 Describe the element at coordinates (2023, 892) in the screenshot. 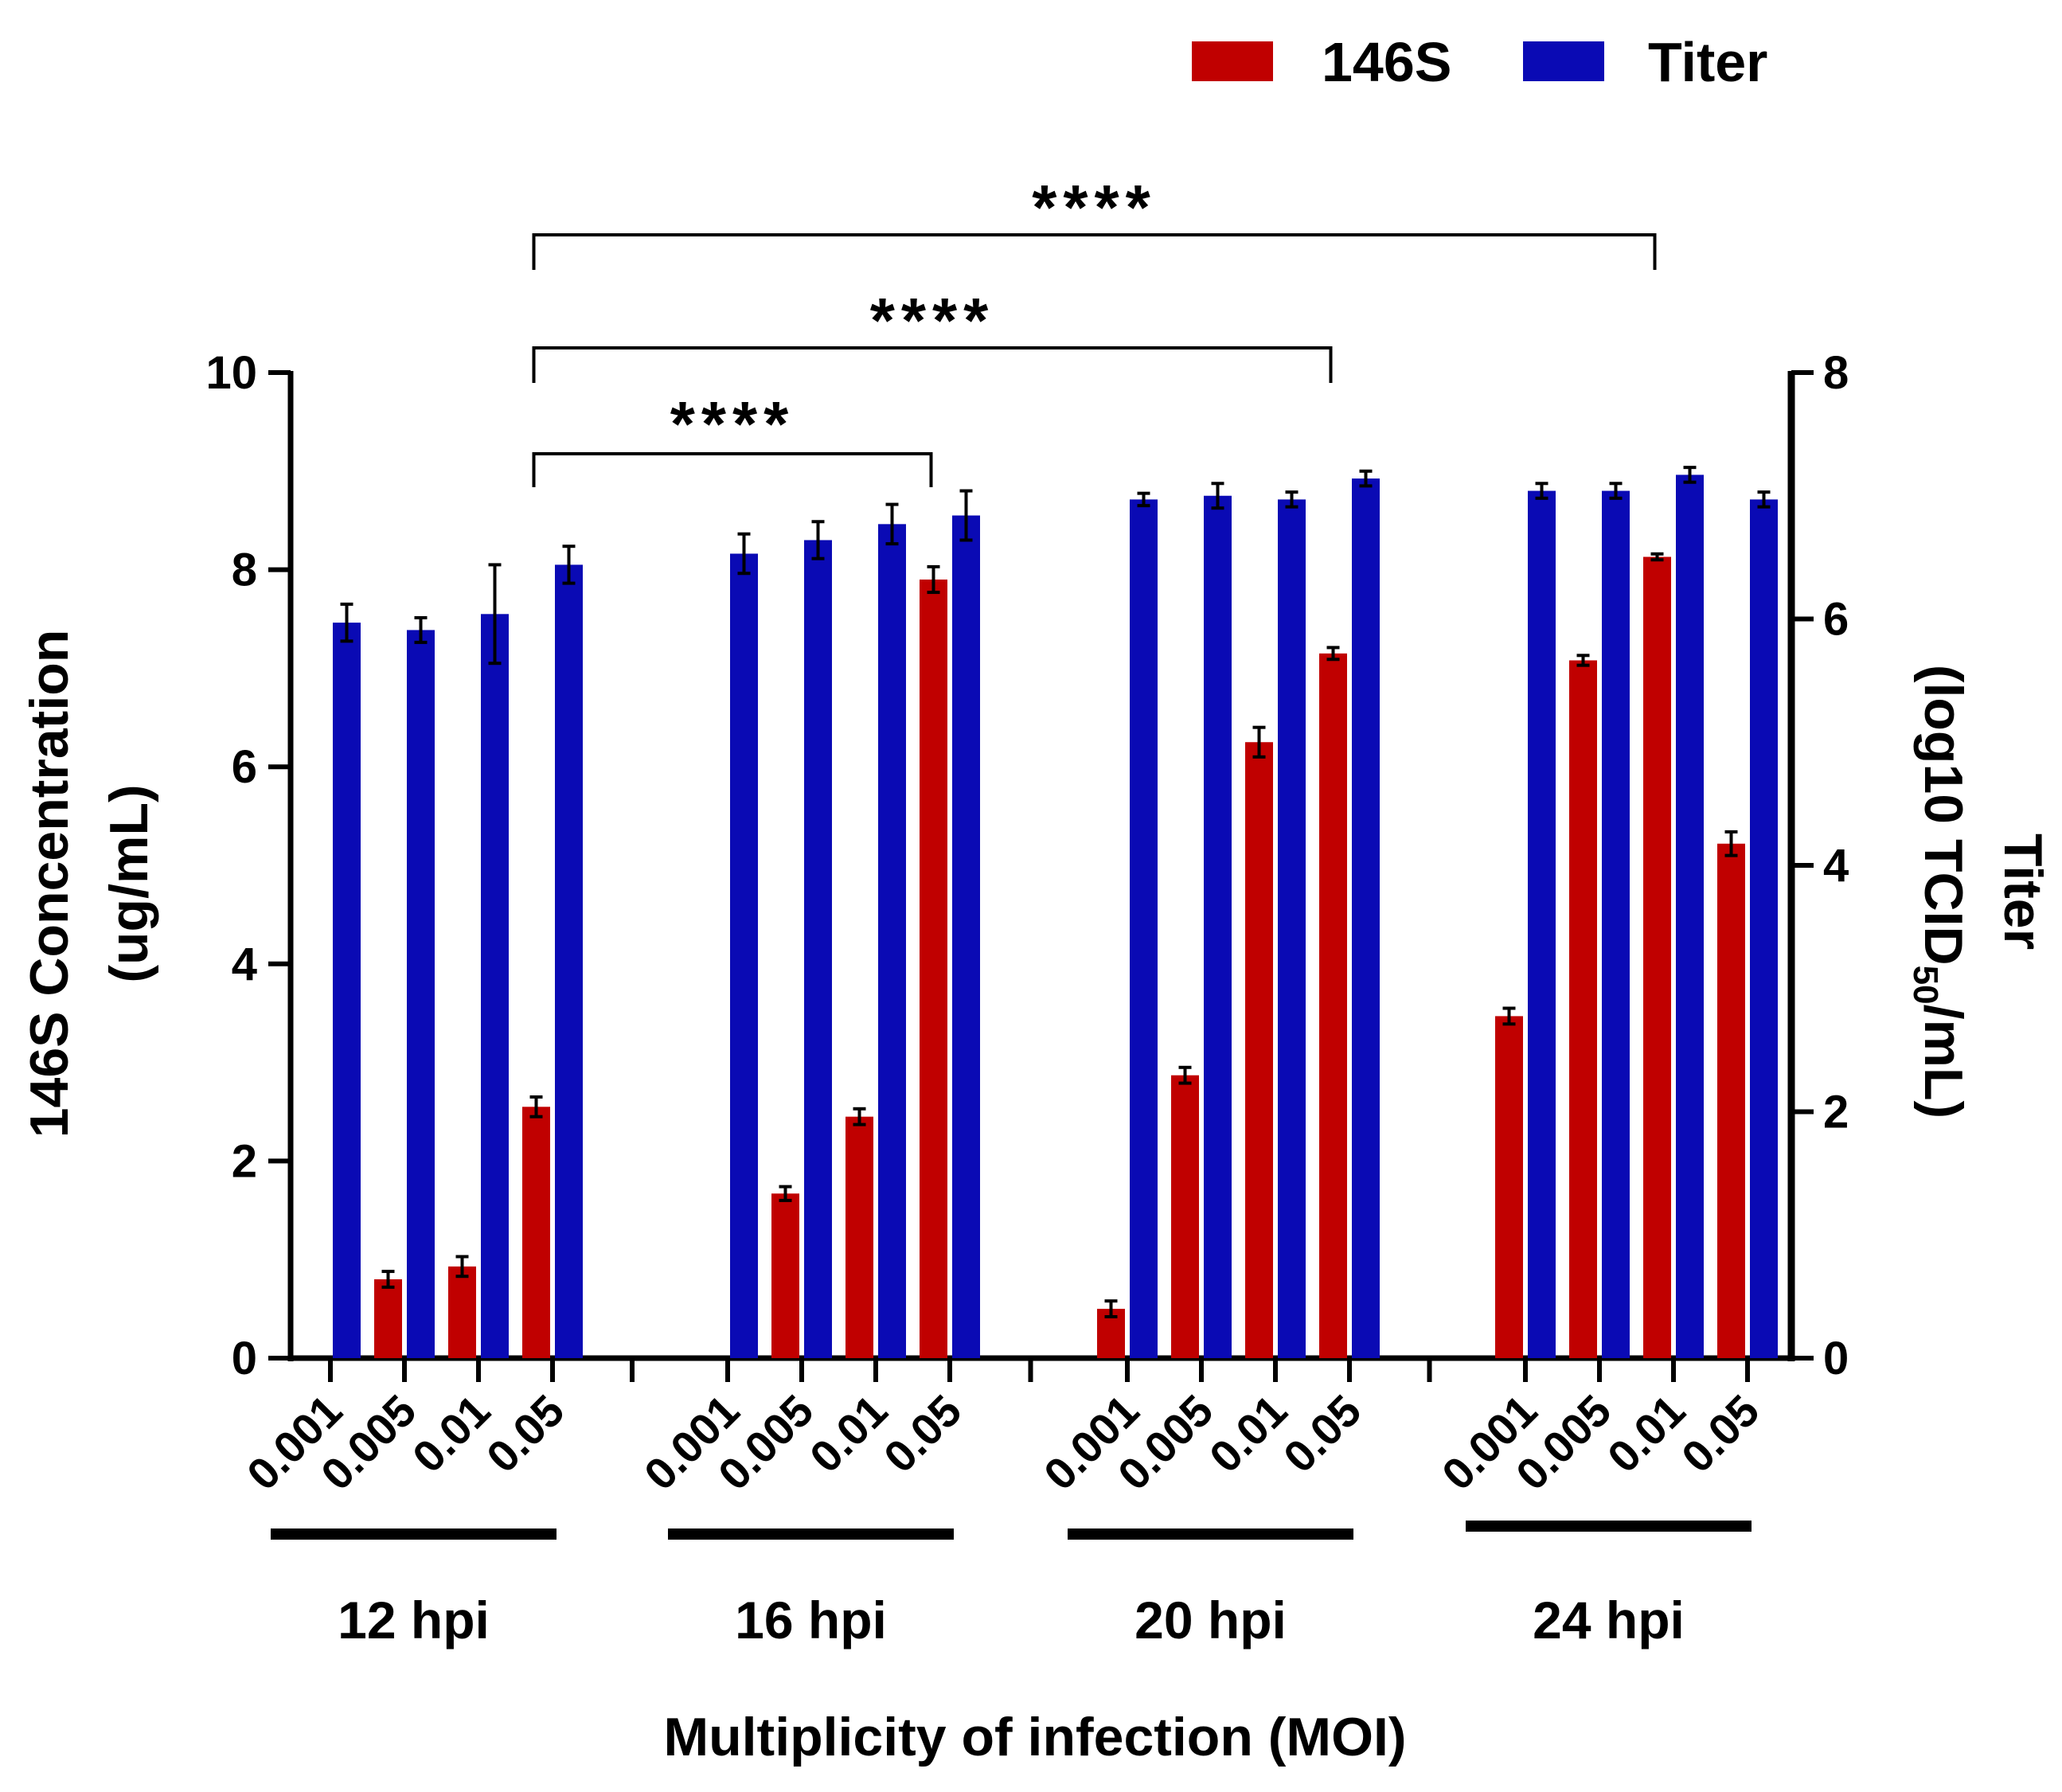

I see `y-axis-right-title-line1: Titer` at that location.